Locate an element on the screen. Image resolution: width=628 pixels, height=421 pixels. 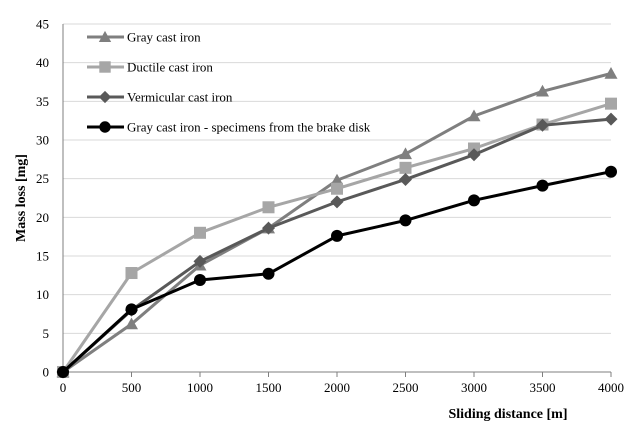
legend-label: Ductile cast iron is located at coordinates (170, 67).